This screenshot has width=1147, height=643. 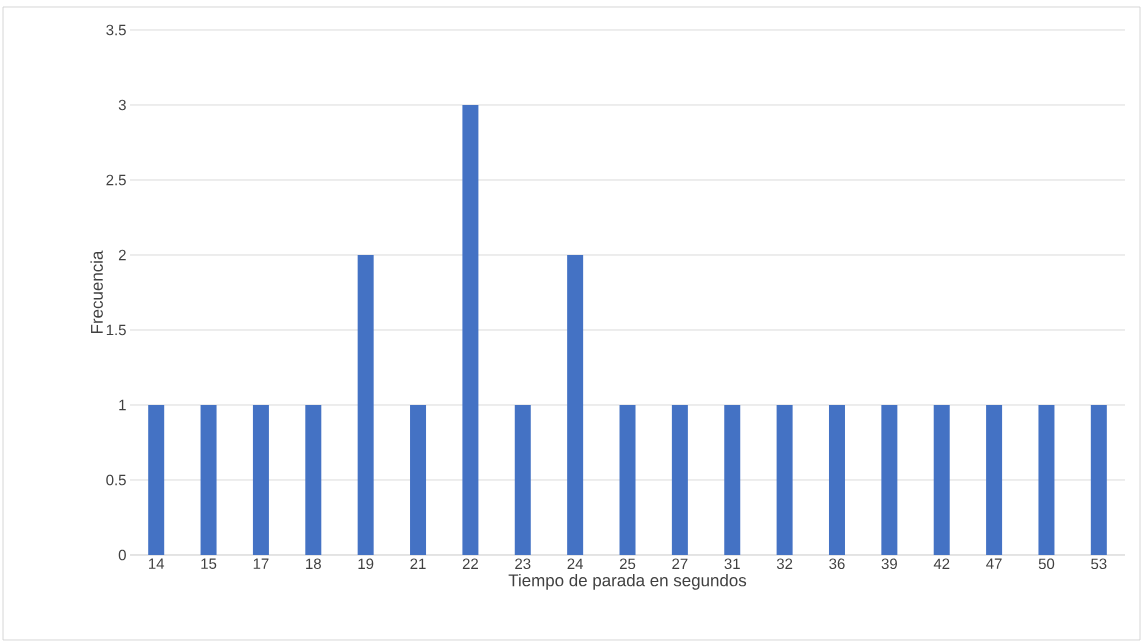 What do you see at coordinates (116, 30) in the screenshot?
I see `y-tick-label: 3.5` at bounding box center [116, 30].